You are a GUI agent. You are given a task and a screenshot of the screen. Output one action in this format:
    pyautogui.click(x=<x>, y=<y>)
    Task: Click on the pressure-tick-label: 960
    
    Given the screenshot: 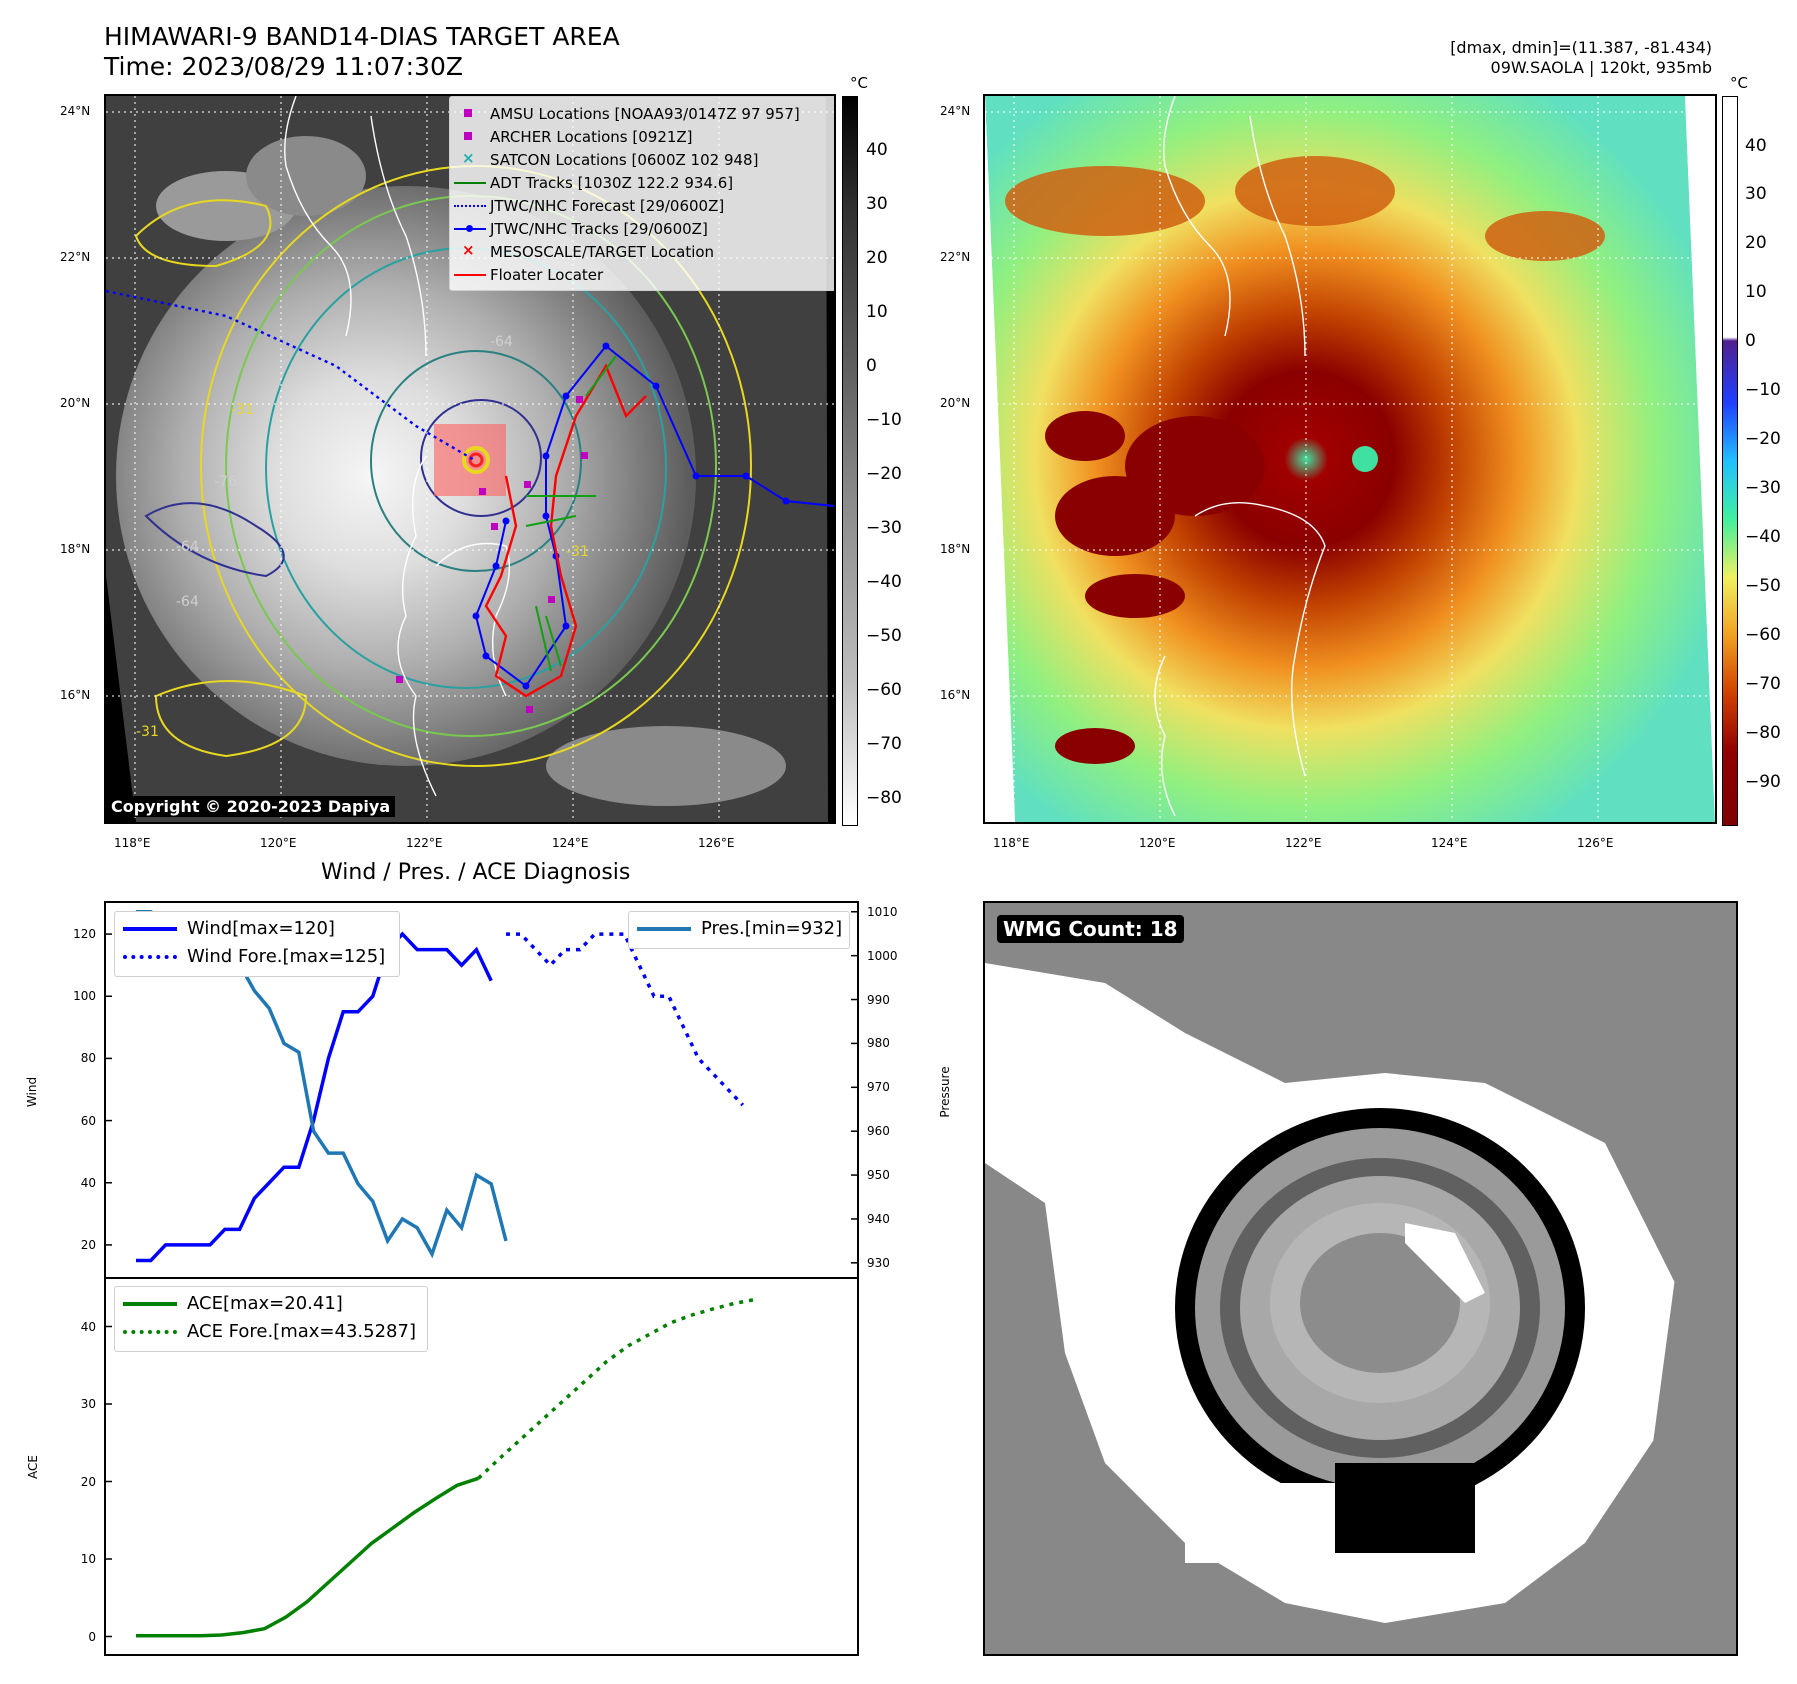 What is the action you would take?
    pyautogui.click(x=878, y=1131)
    